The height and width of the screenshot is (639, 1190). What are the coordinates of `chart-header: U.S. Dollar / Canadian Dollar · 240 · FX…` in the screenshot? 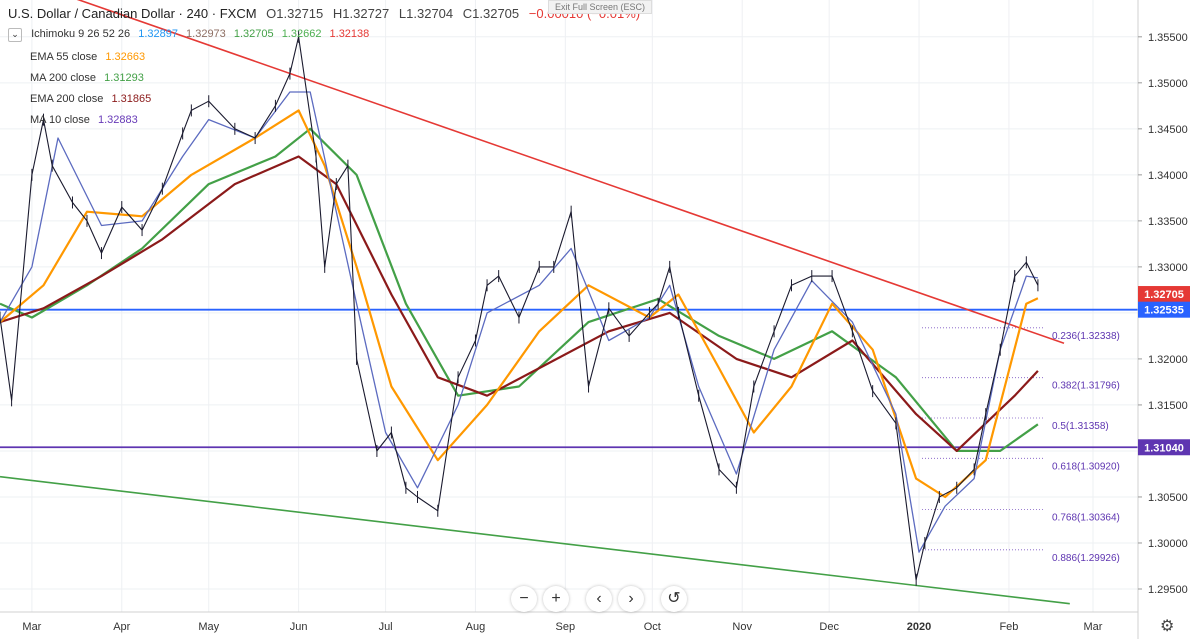 It's located at (324, 13).